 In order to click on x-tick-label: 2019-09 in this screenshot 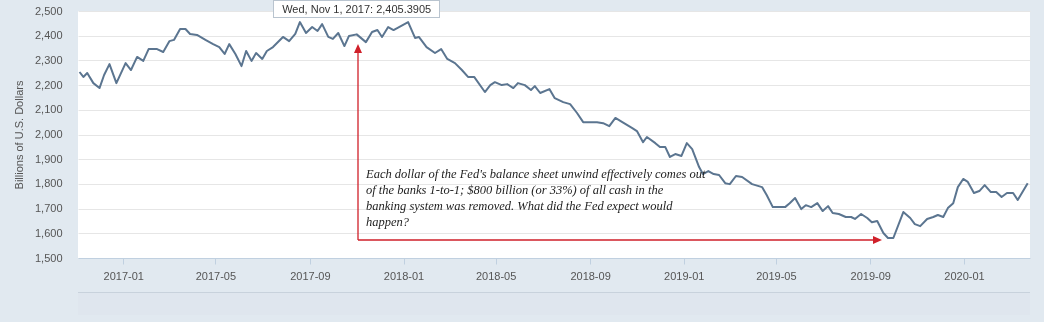, I will do `click(870, 275)`.